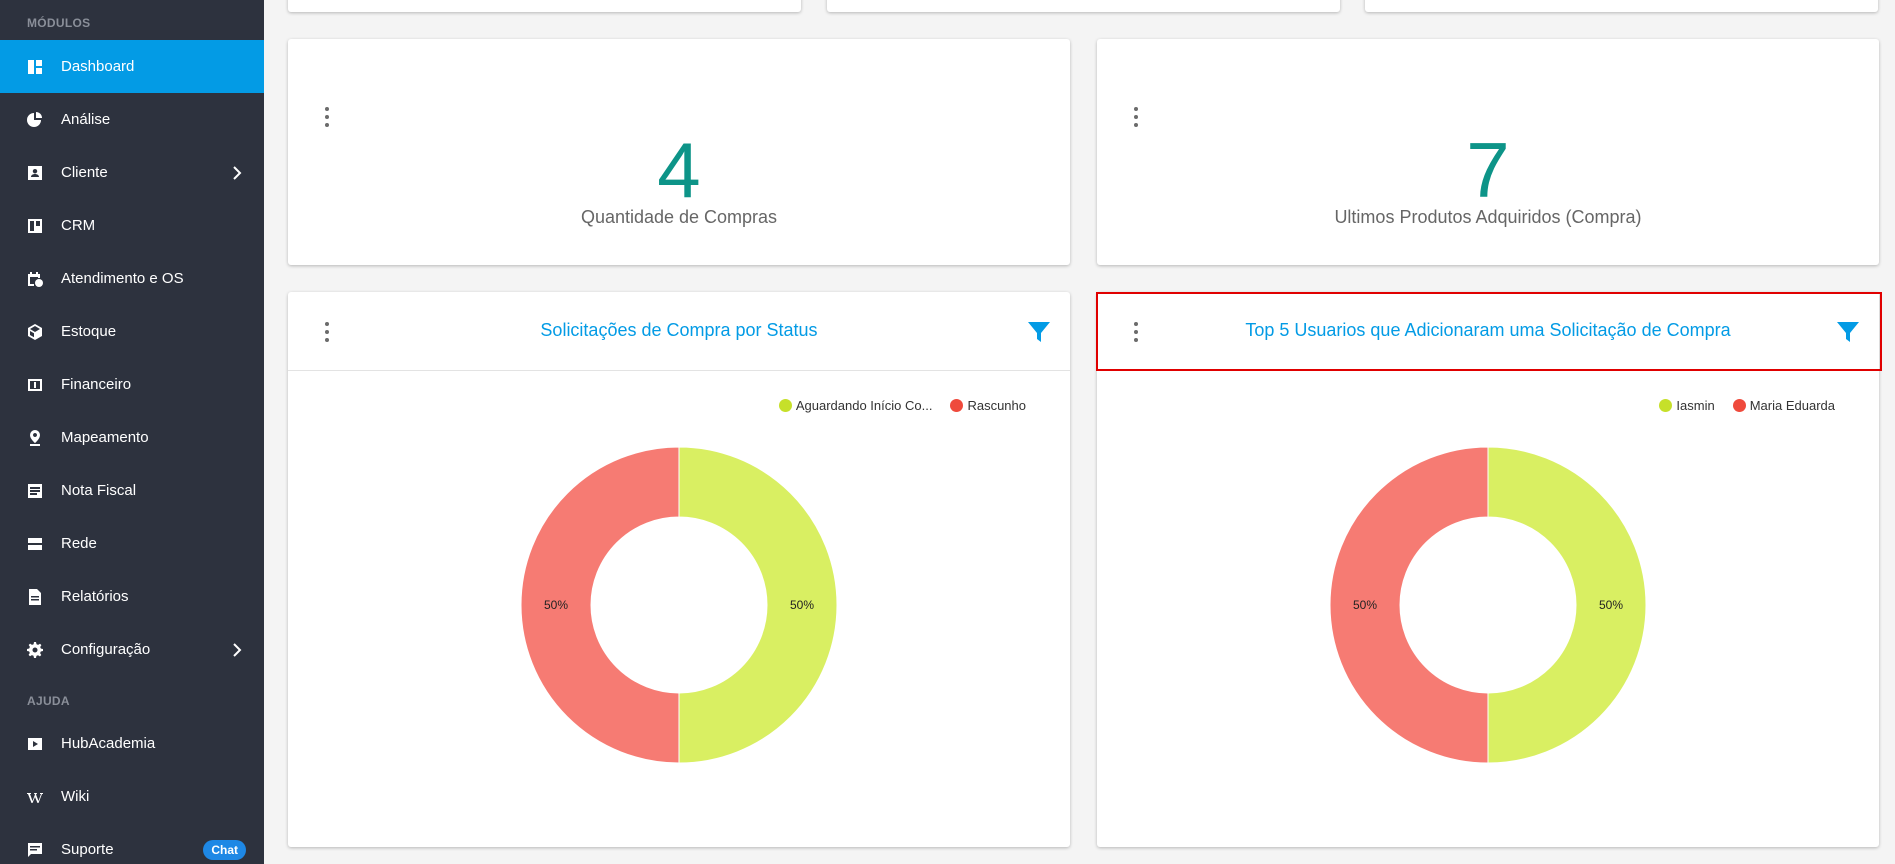 The image size is (1895, 864). I want to click on chart-legend: Aguardando Início Co... Rascunho, so click(893, 405).